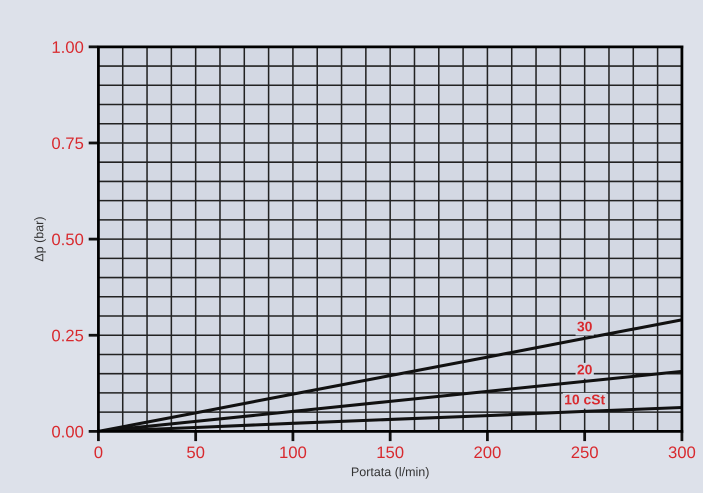  I want to click on x-tick-label: 150, so click(391, 452).